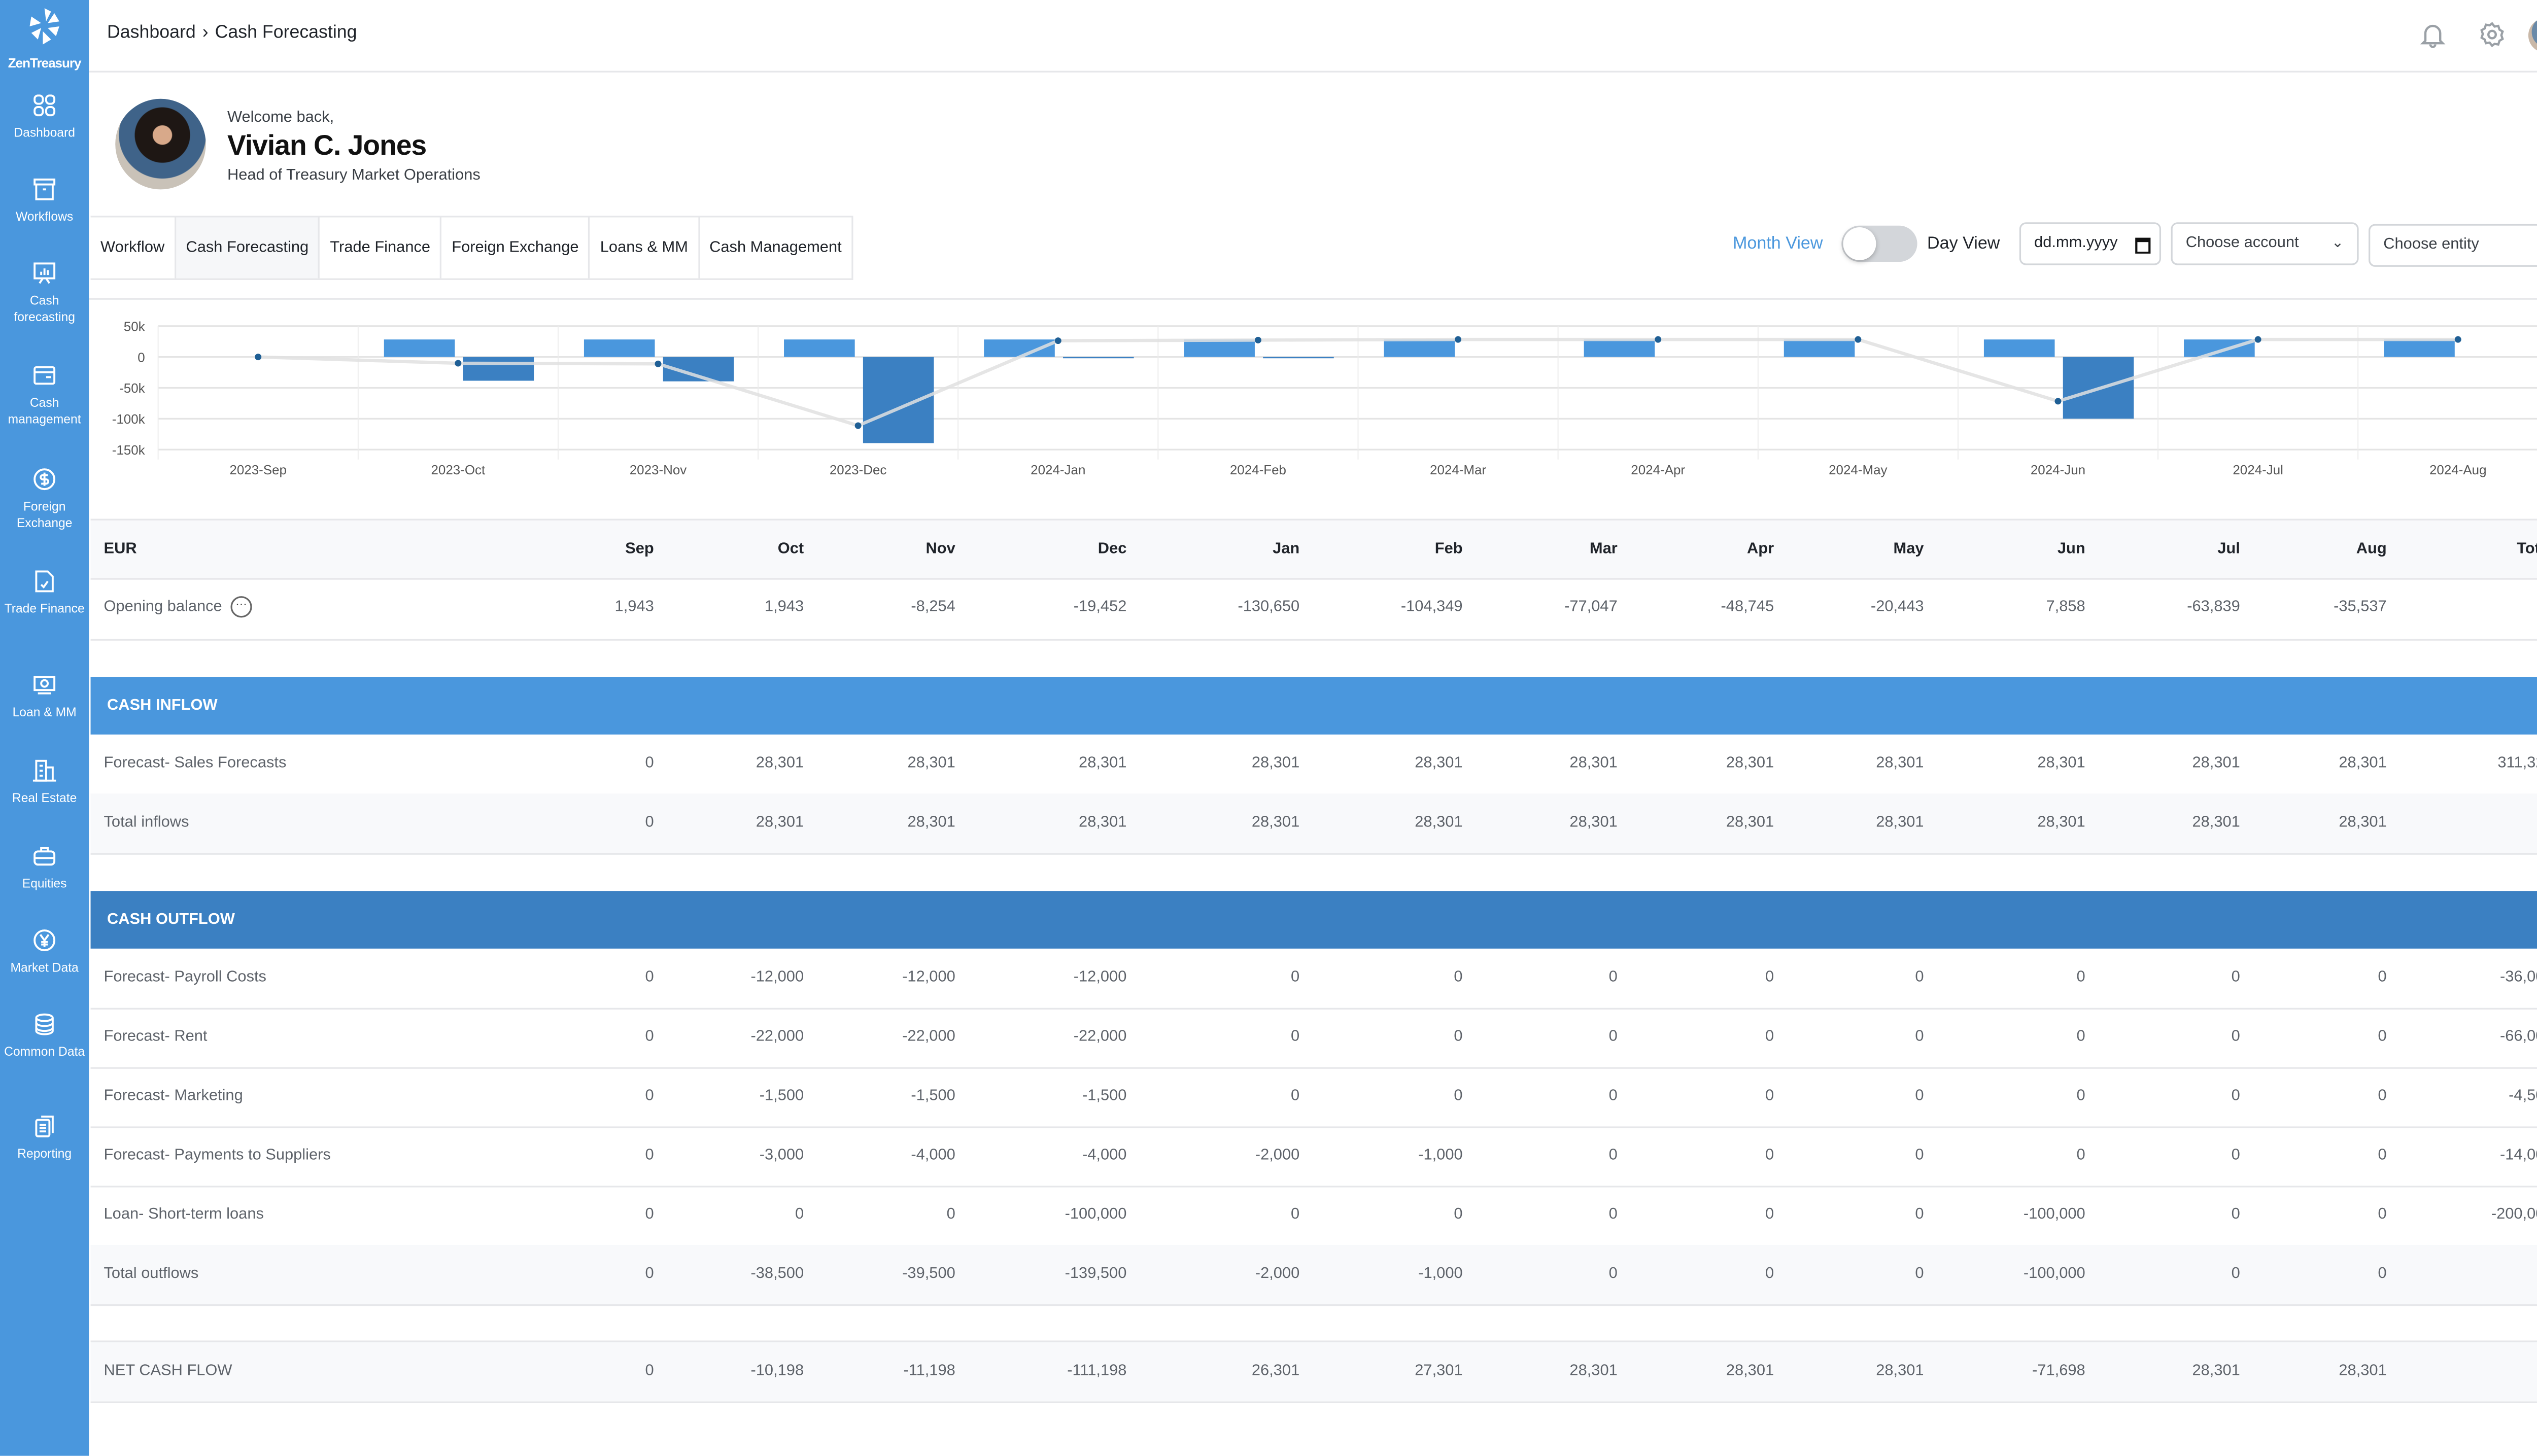 The image size is (2537, 1456). Describe the element at coordinates (933, 607) in the screenshot. I see `table-cell: -8,254` at that location.